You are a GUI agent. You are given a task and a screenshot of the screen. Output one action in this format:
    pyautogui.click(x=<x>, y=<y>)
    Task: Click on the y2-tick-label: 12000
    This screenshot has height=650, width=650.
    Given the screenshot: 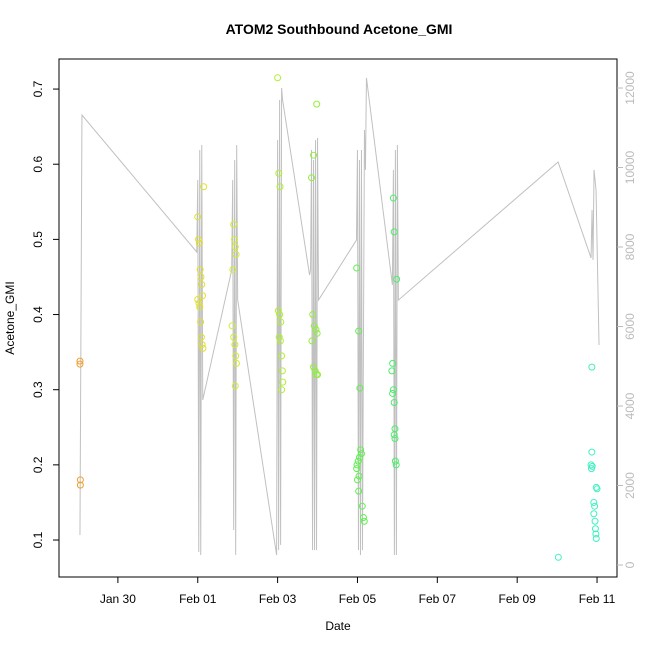 What is the action you would take?
    pyautogui.click(x=630, y=88)
    